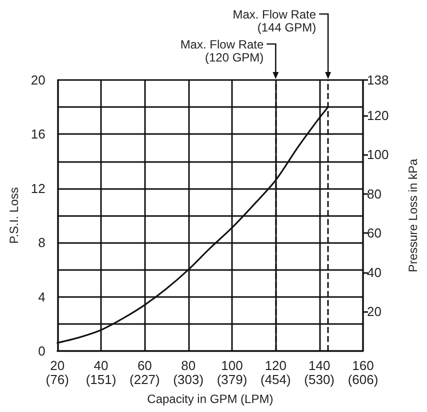  Describe the element at coordinates (188, 379) in the screenshot. I see `x2-tick-label: (303)` at that location.